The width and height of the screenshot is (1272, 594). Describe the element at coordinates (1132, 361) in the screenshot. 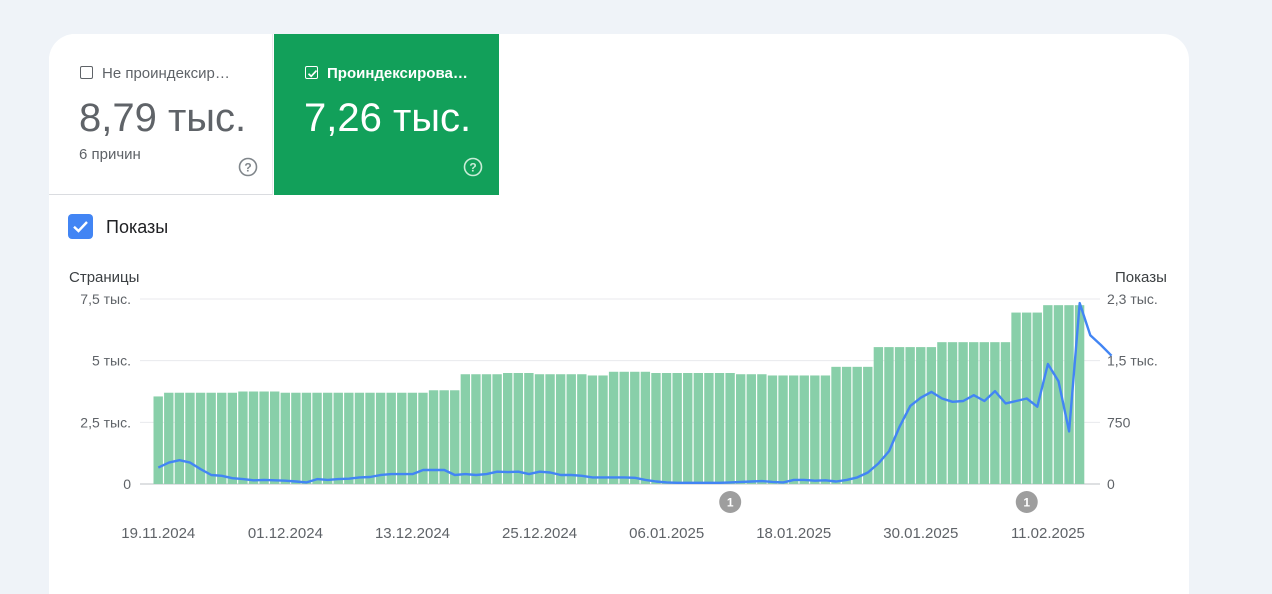

I see `right-tick-label: 1,5 тыс.` at that location.